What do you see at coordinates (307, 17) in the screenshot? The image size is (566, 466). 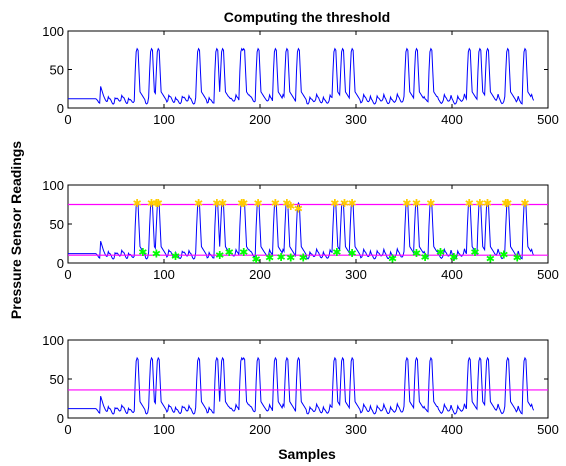 I see `chart-title: Computing the threshold` at bounding box center [307, 17].